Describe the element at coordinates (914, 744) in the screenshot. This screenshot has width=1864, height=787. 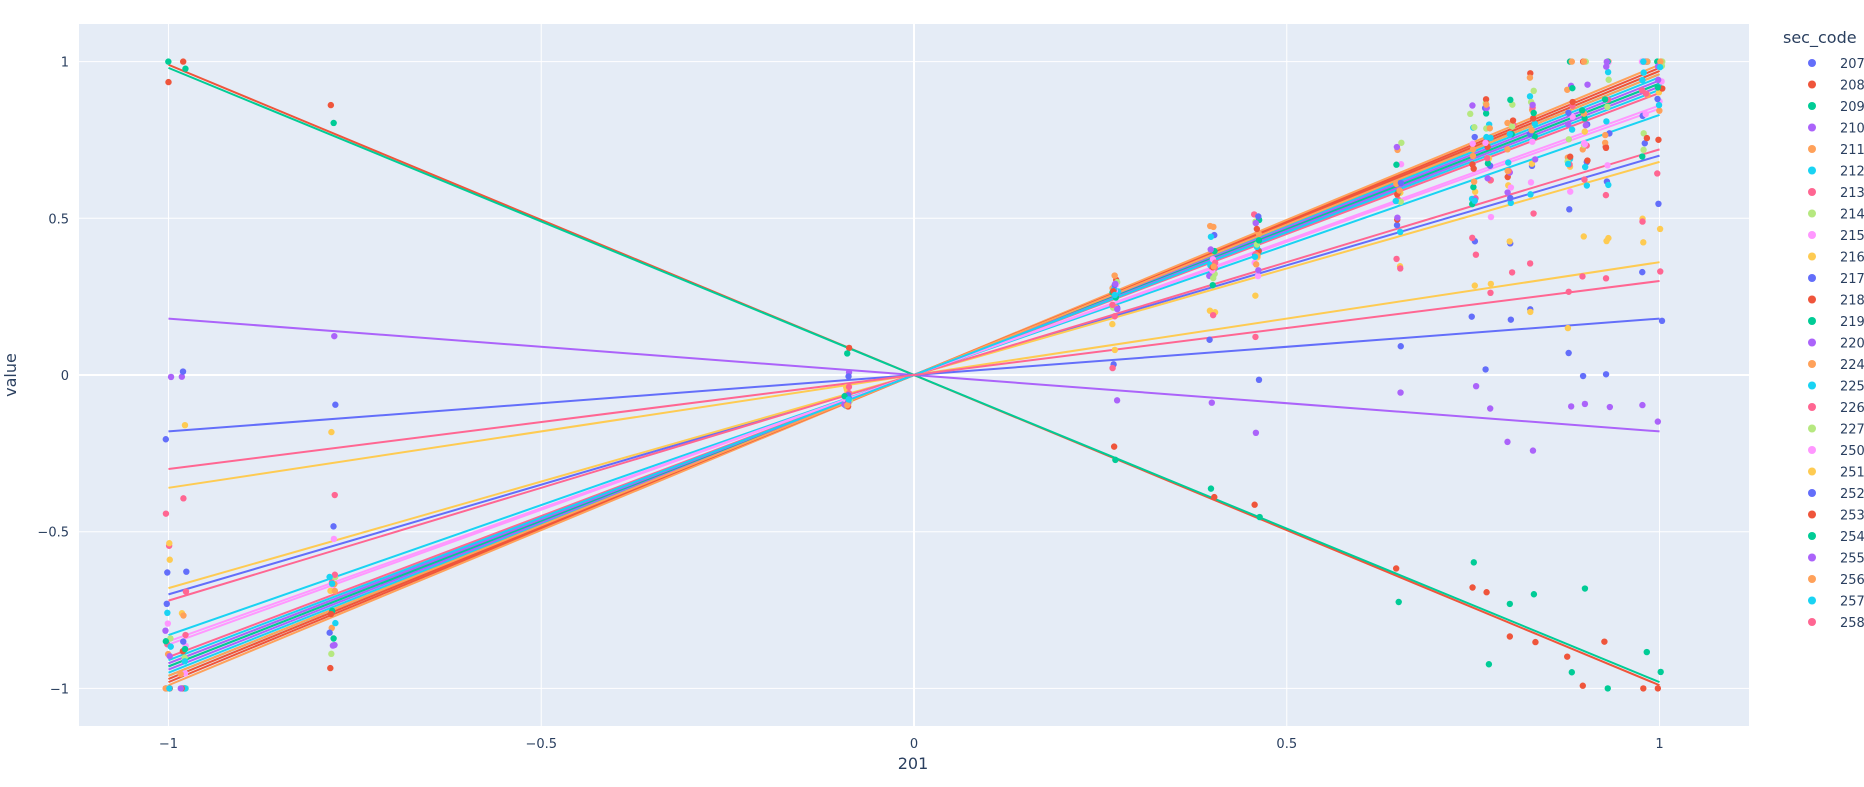
I see `x-tick-label: 0` at that location.